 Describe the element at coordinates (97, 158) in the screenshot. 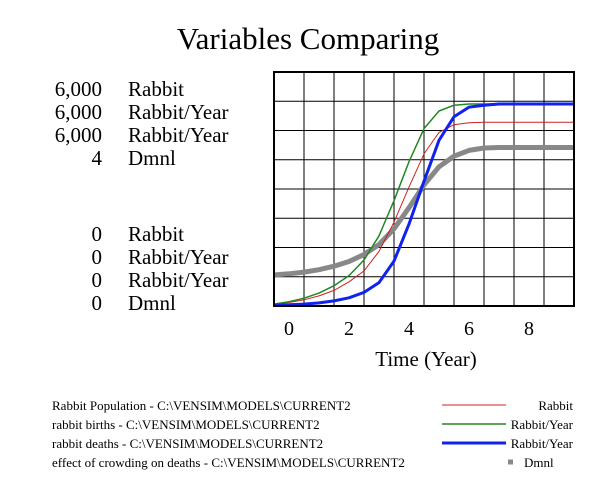

I see `y-scale-max-value: 4` at that location.